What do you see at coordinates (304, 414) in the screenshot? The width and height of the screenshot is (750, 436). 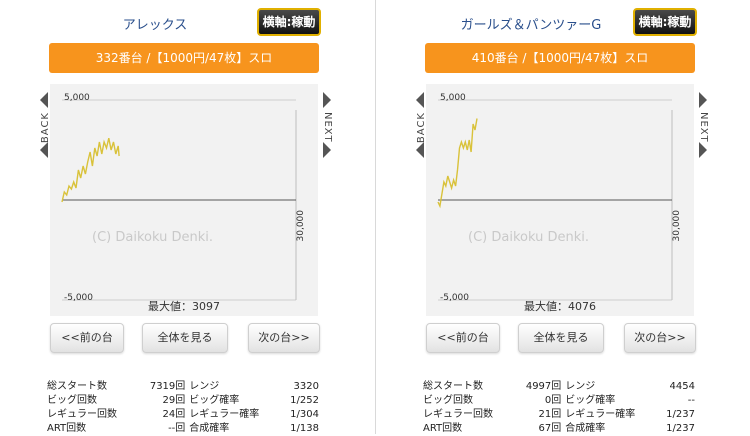 I see `stat-value: 1/304` at bounding box center [304, 414].